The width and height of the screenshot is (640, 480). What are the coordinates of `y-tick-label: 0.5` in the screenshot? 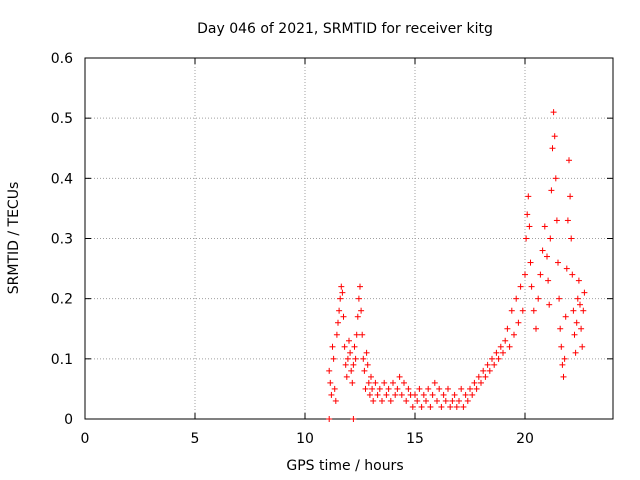 It's located at (62, 119).